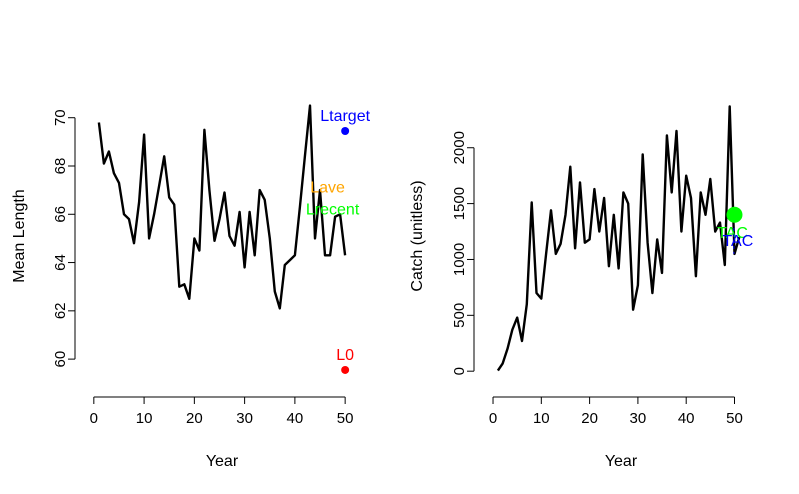 The width and height of the screenshot is (799, 494). Describe the element at coordinates (60, 214) in the screenshot. I see `y-tick-label: 66` at that location.